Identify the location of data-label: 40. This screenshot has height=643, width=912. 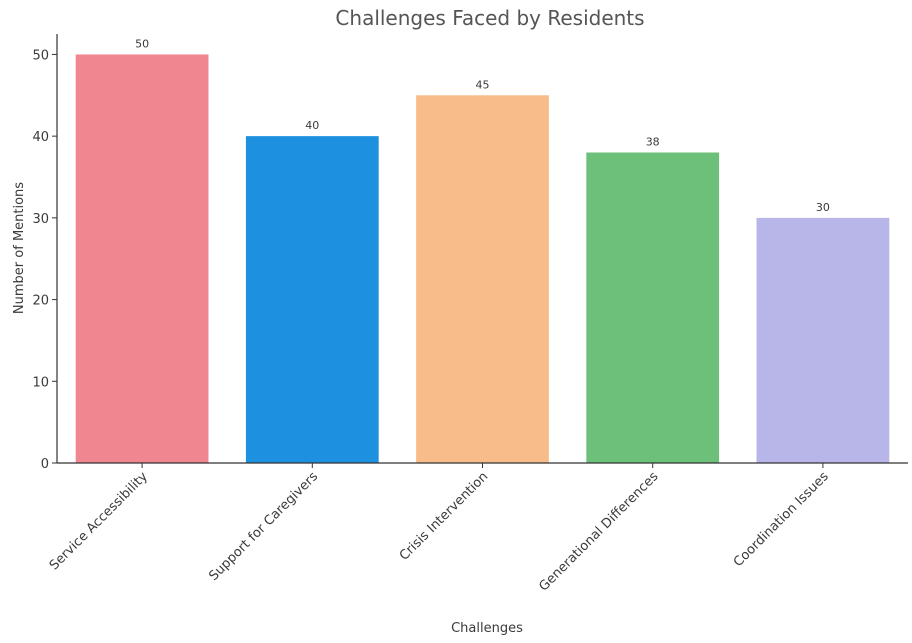
(312, 125).